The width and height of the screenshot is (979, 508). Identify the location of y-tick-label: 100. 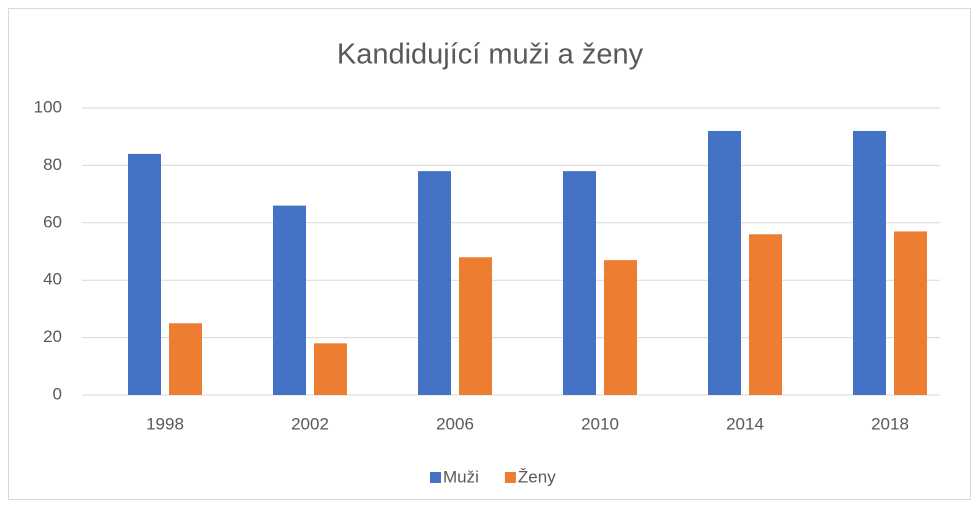
(48, 106).